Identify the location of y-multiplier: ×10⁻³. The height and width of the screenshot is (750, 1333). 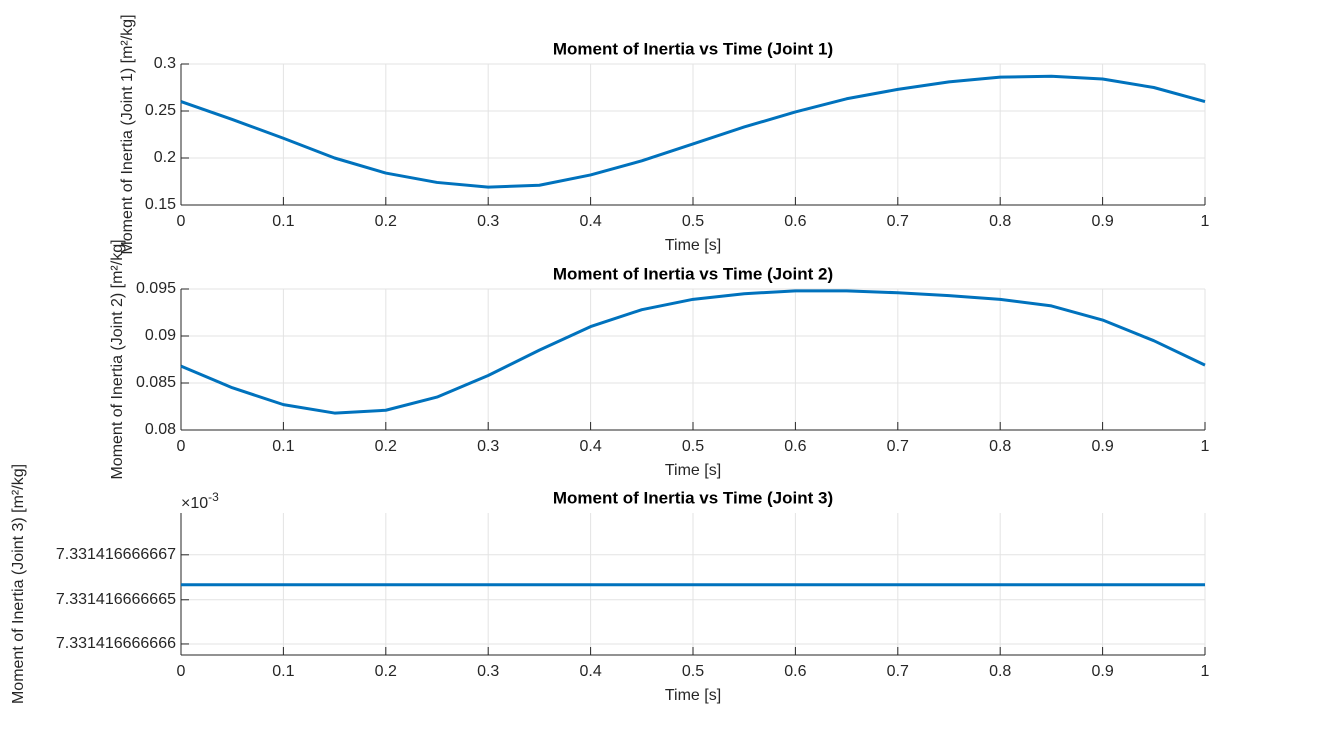
(200, 501).